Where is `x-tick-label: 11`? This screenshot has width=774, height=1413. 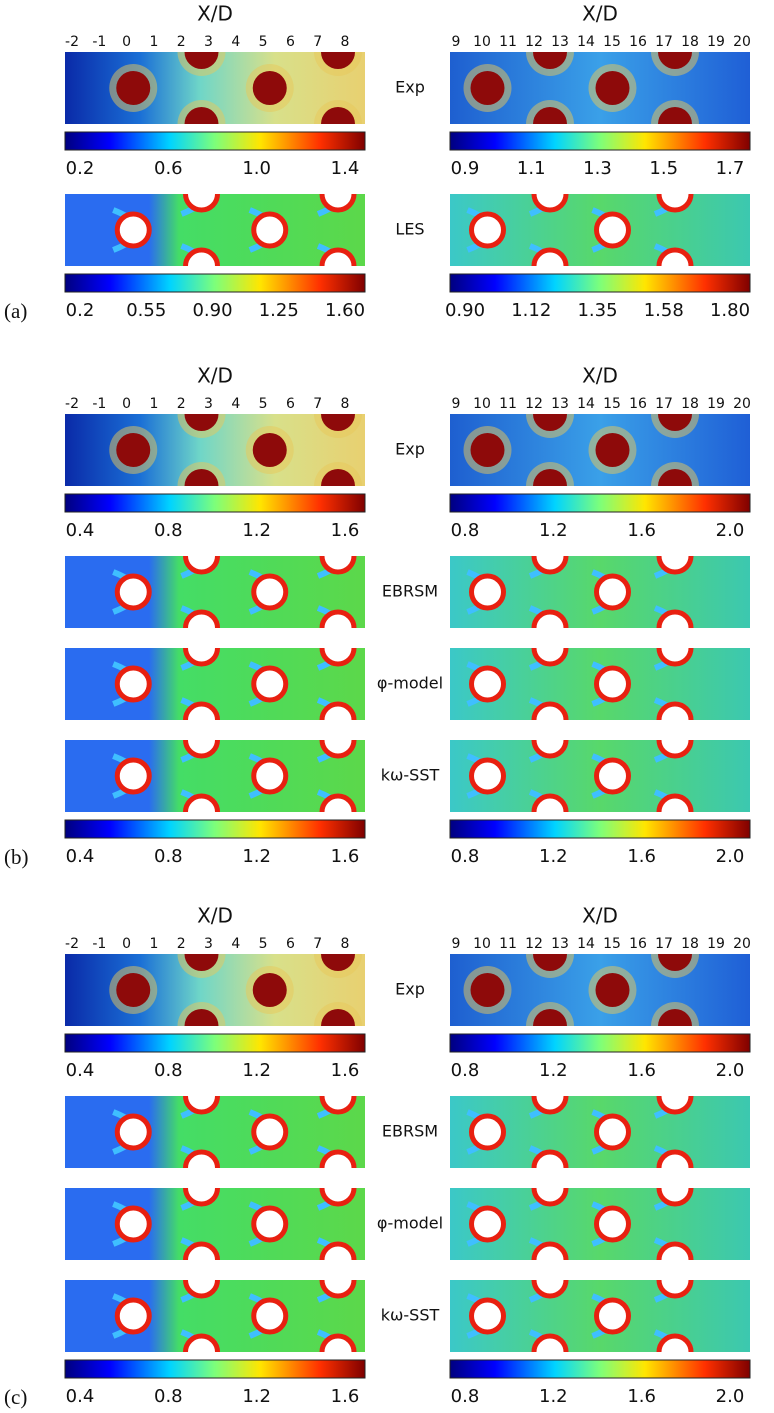
x-tick-label: 11 is located at coordinates (508, 944).